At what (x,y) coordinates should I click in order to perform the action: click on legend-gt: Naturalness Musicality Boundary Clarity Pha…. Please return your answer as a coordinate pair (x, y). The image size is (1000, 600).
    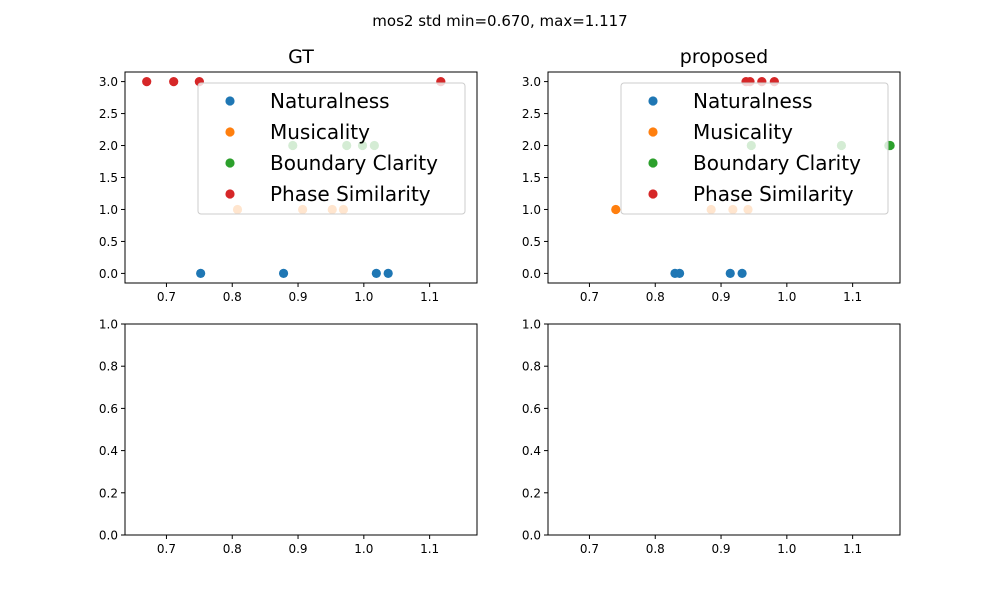
    Looking at the image, I should click on (331, 148).